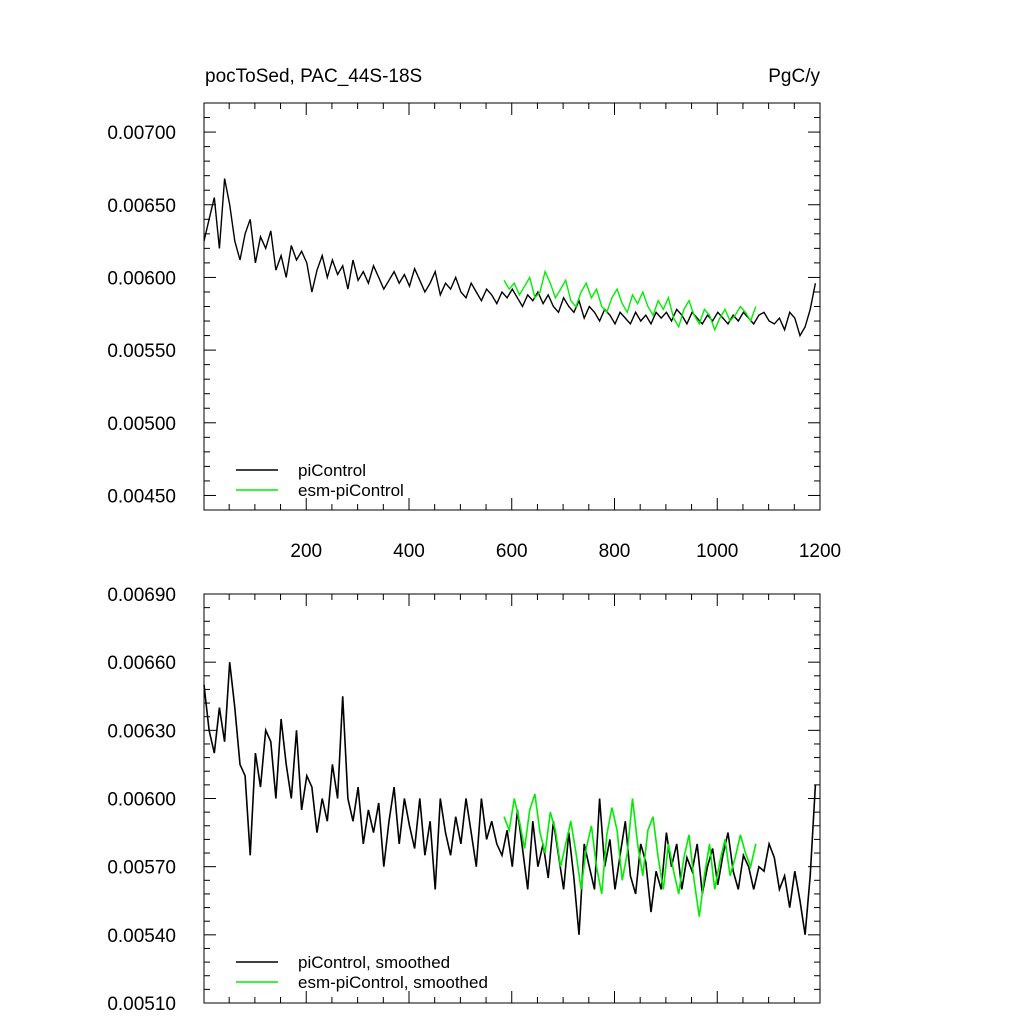  Describe the element at coordinates (141, 206) in the screenshot. I see `y-tick-label: 0.00650` at that location.